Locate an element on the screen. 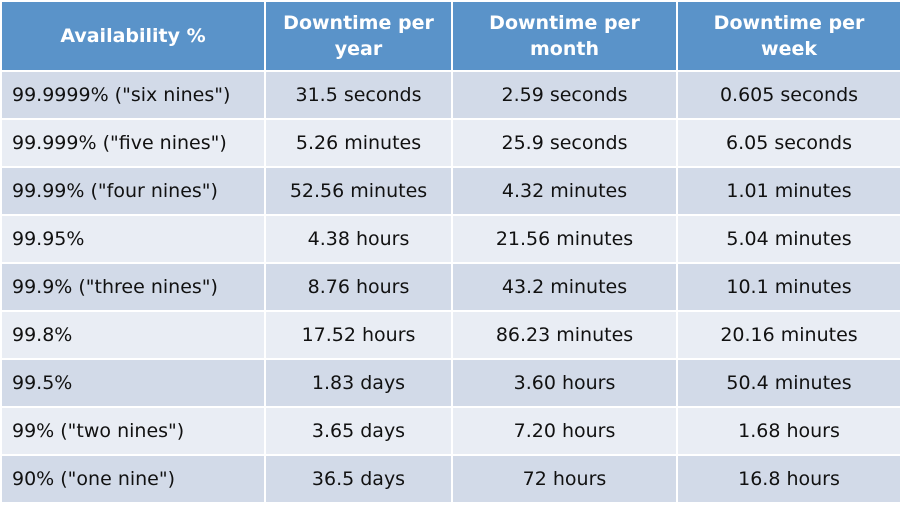 The height and width of the screenshot is (522, 900). downtime-year-cell: 1.83 days is located at coordinates (358, 383).